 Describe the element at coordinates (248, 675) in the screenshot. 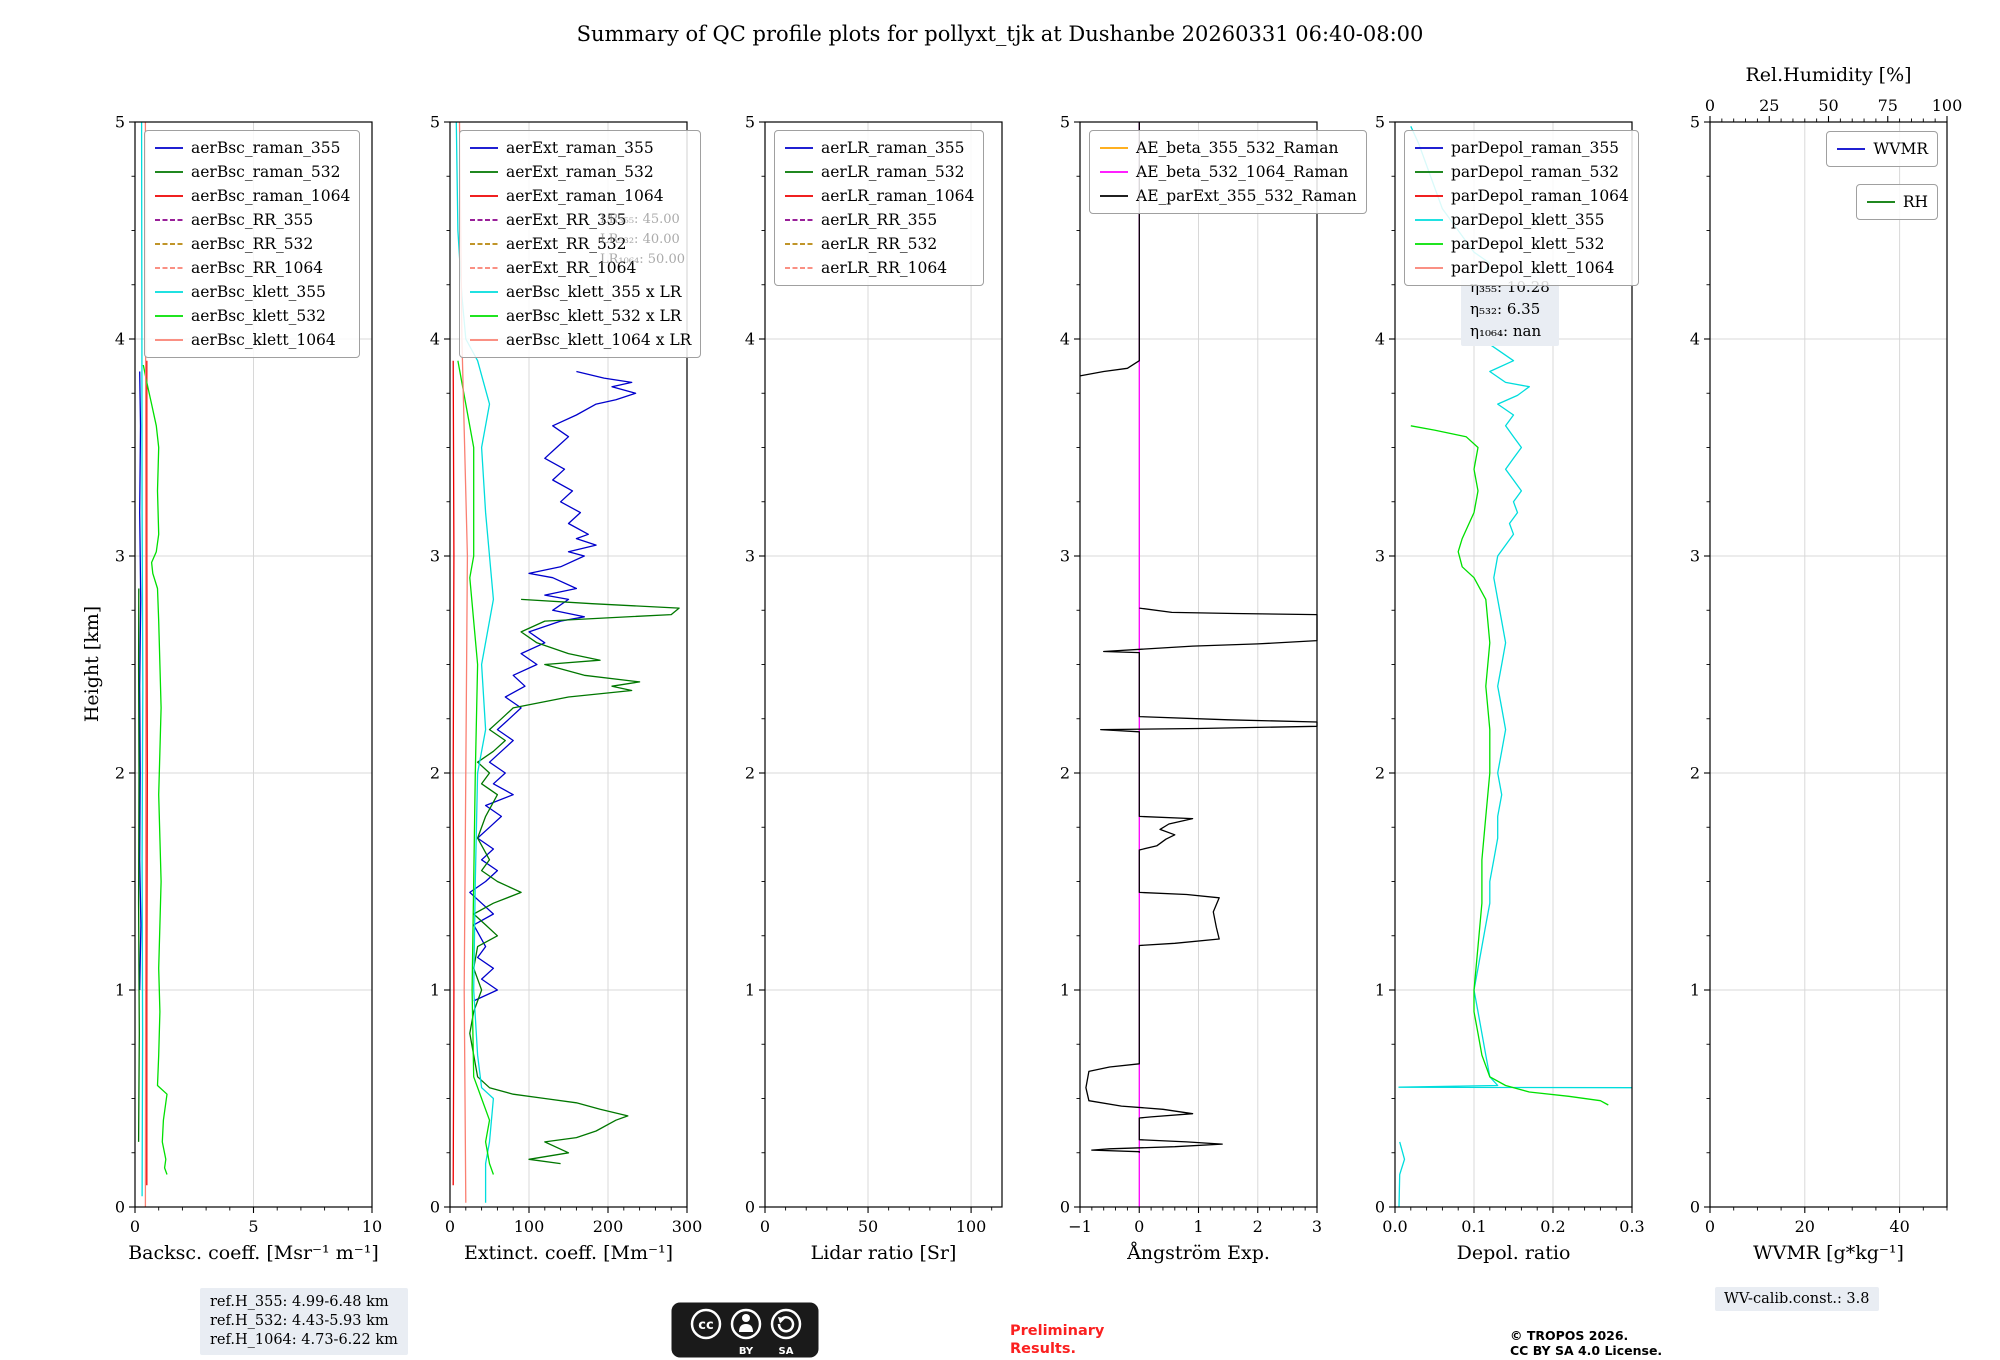

I see `axis-ticks: 0 5 10 0 1 2 3 4 5` at that location.